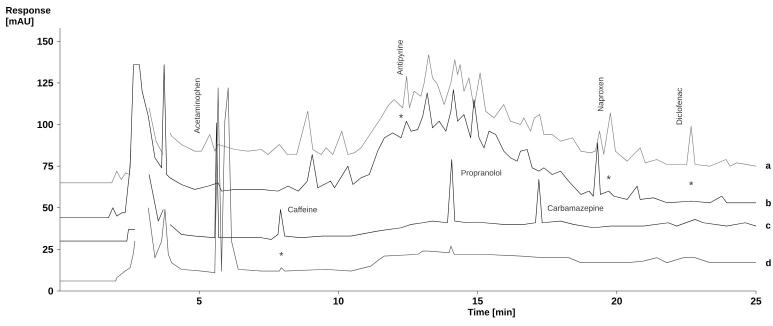 This screenshot has width=773, height=326. I want to click on y-tick-label: 100, so click(45, 124).